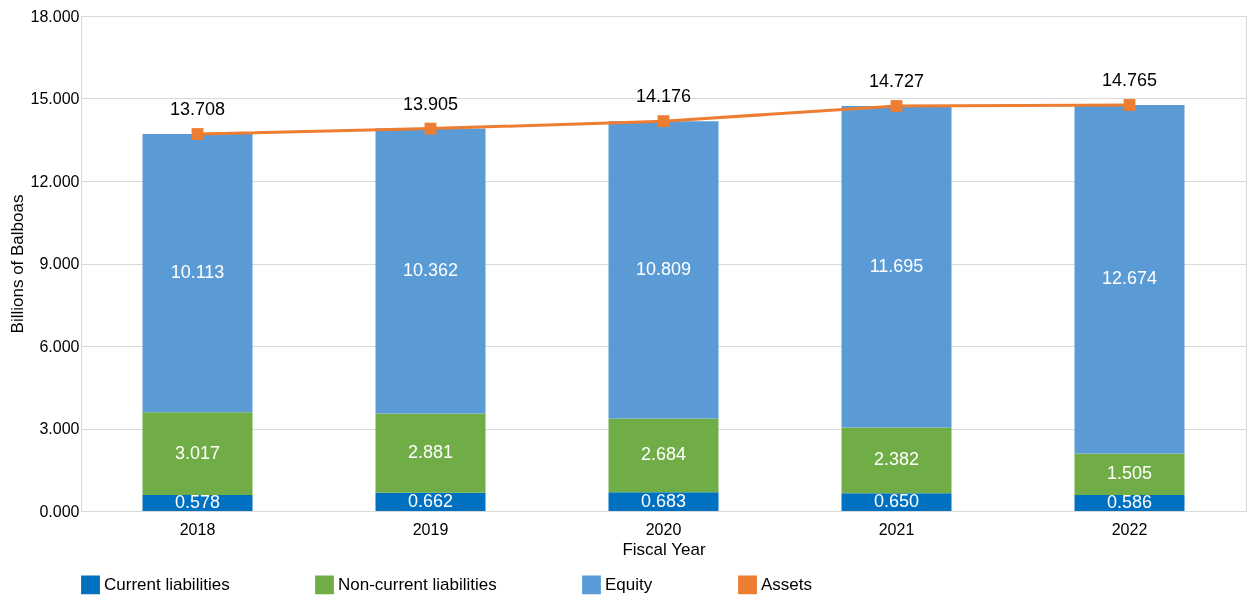 This screenshot has width=1254, height=607. Describe the element at coordinates (197, 109) in the screenshot. I see `data-label: 13.708` at that location.